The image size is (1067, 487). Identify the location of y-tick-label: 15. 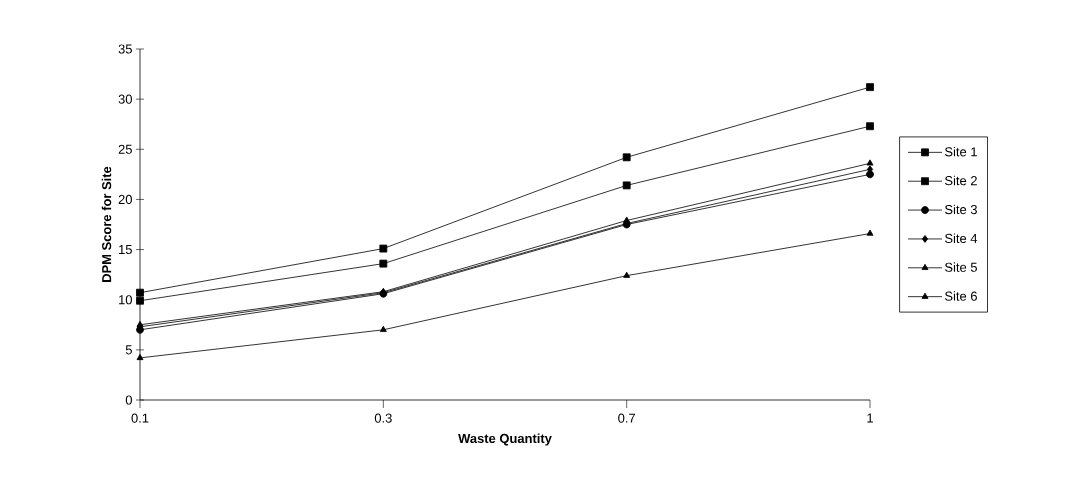
(125, 250).